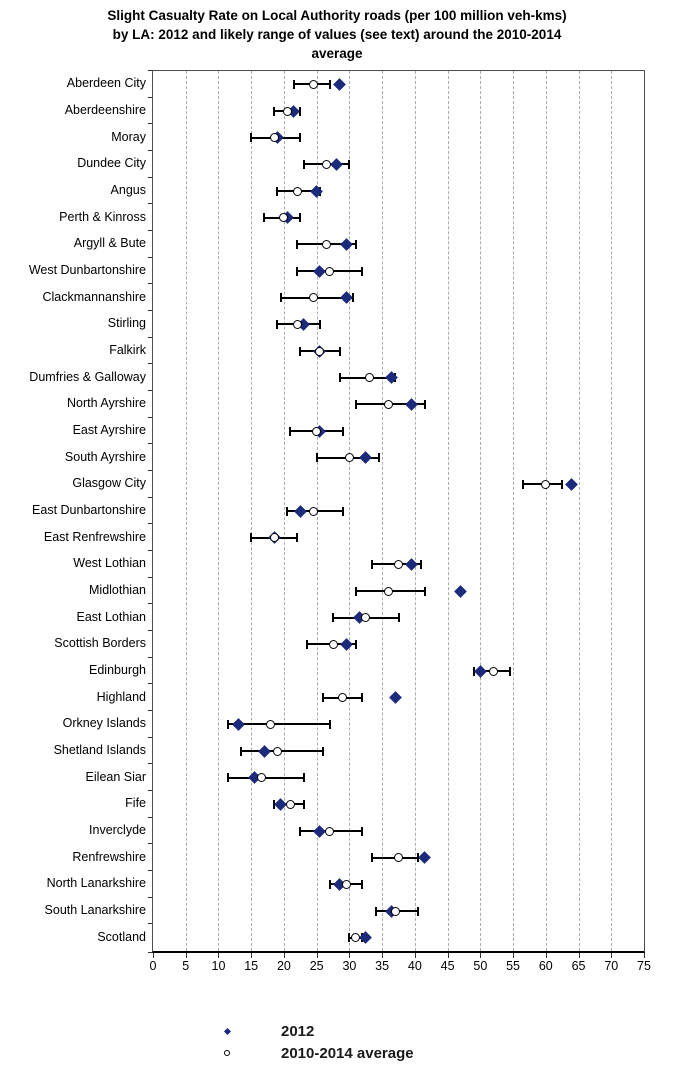  I want to click on category-label: East Dunbartonshire, so click(89, 510).